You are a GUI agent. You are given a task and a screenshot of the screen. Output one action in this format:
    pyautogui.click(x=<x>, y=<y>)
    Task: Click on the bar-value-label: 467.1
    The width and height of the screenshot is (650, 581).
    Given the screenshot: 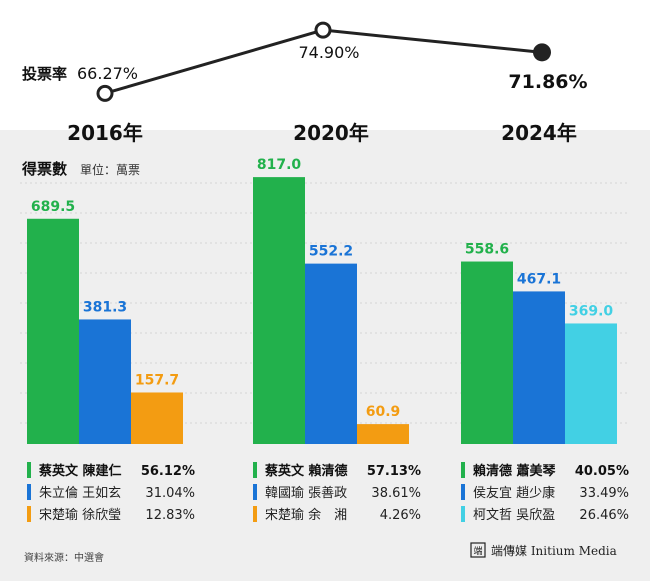 What is the action you would take?
    pyautogui.click(x=539, y=279)
    